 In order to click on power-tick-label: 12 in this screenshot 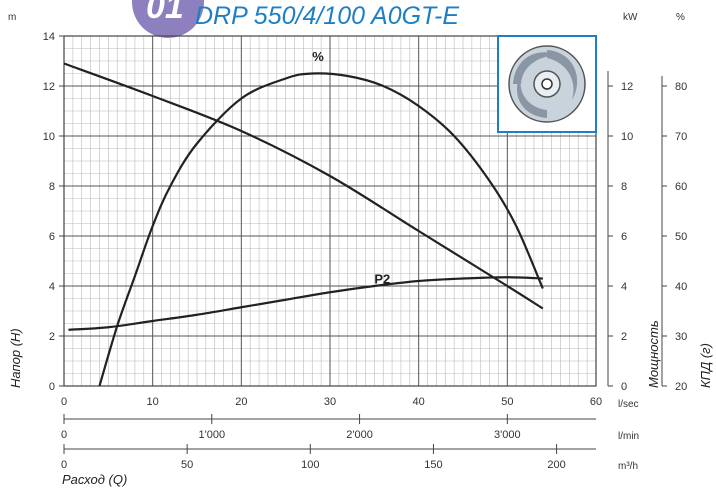, I will do `click(627, 87)`.